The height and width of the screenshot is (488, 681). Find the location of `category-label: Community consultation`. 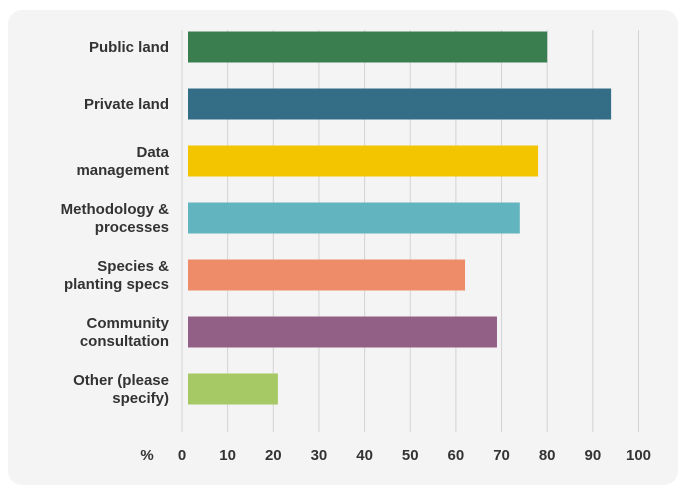

category-label: Community consultation is located at coordinates (125, 332).